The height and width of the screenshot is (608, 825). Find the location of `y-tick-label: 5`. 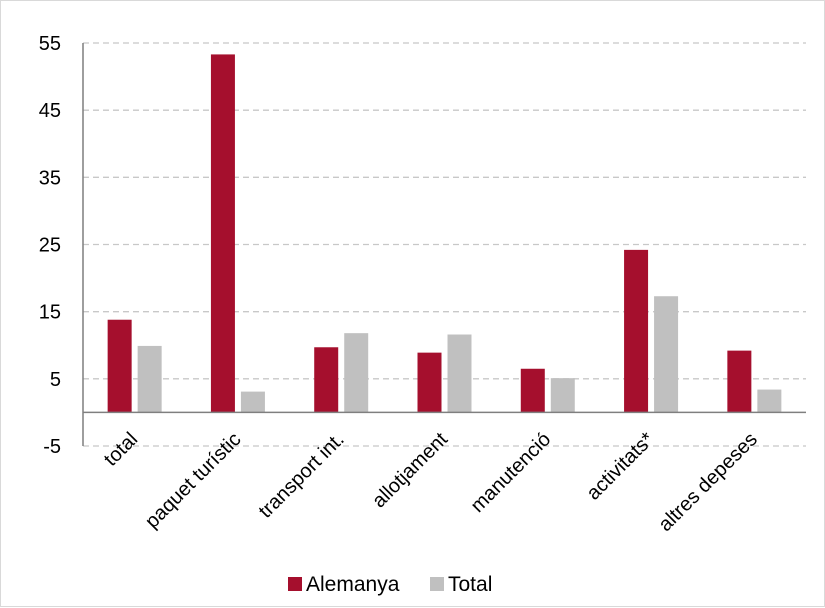

y-tick-label: 5 is located at coordinates (55, 380).